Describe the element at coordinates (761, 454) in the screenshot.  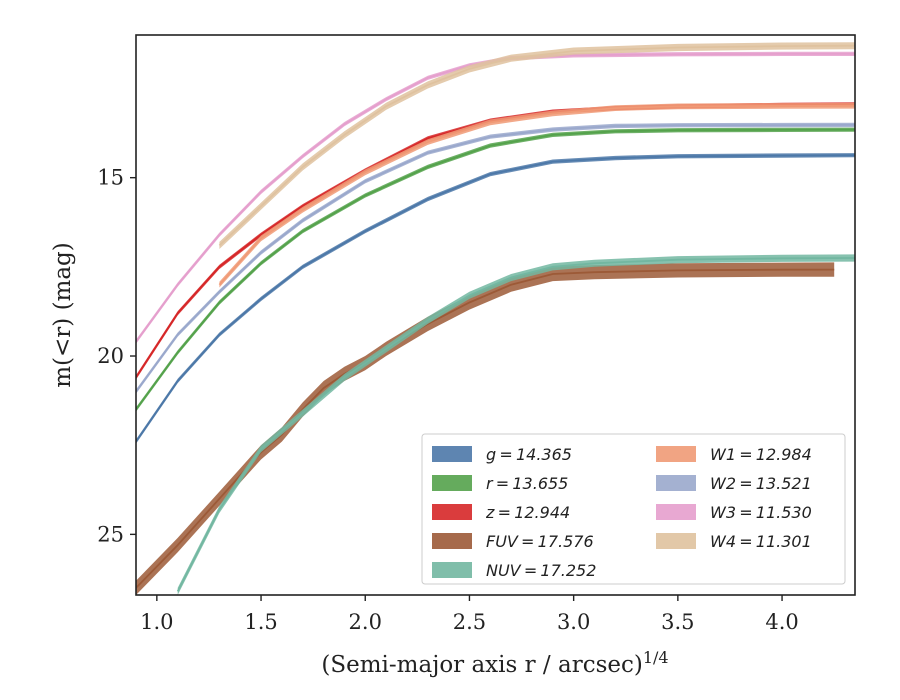
I see `legend-label-w1: W1 = 12.984` at that location.